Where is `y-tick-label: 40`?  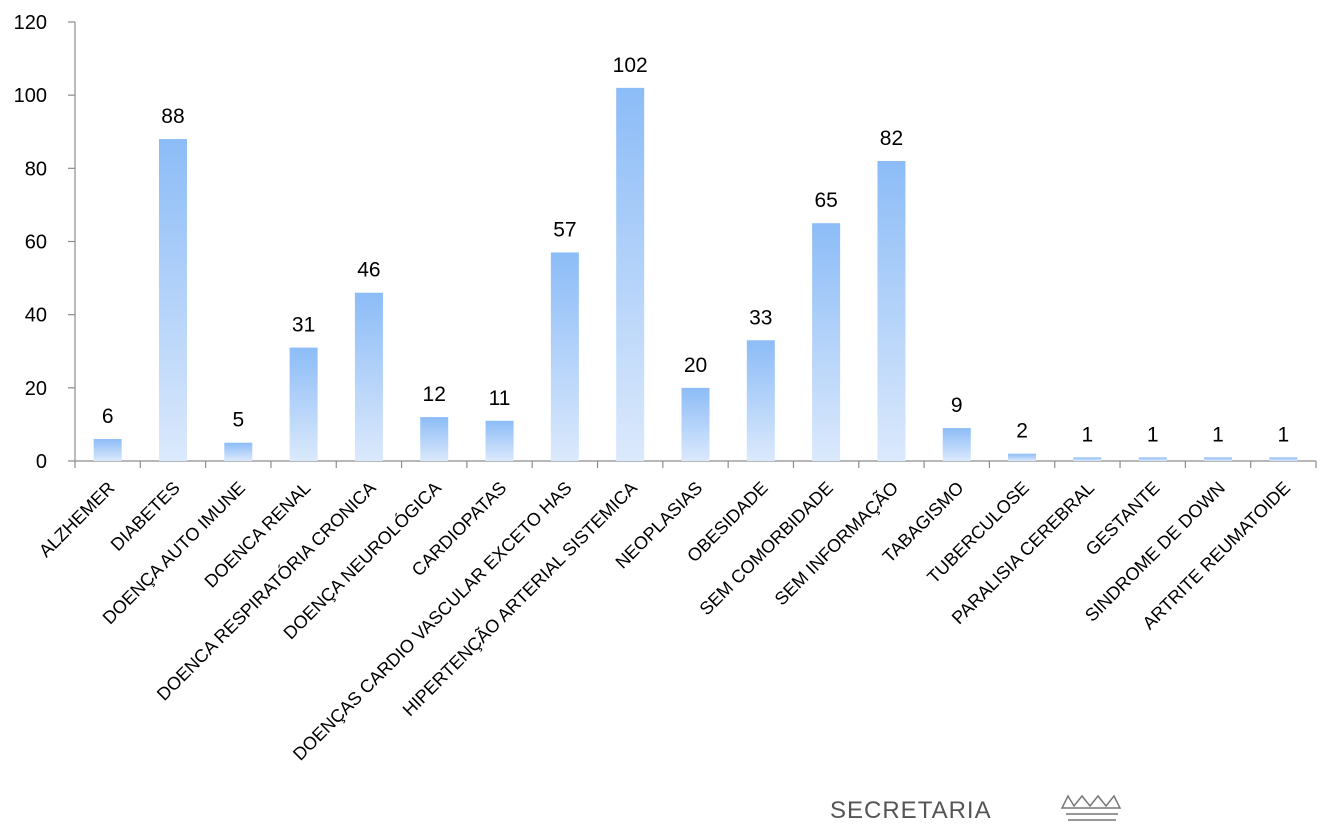 y-tick-label: 40 is located at coordinates (36, 316).